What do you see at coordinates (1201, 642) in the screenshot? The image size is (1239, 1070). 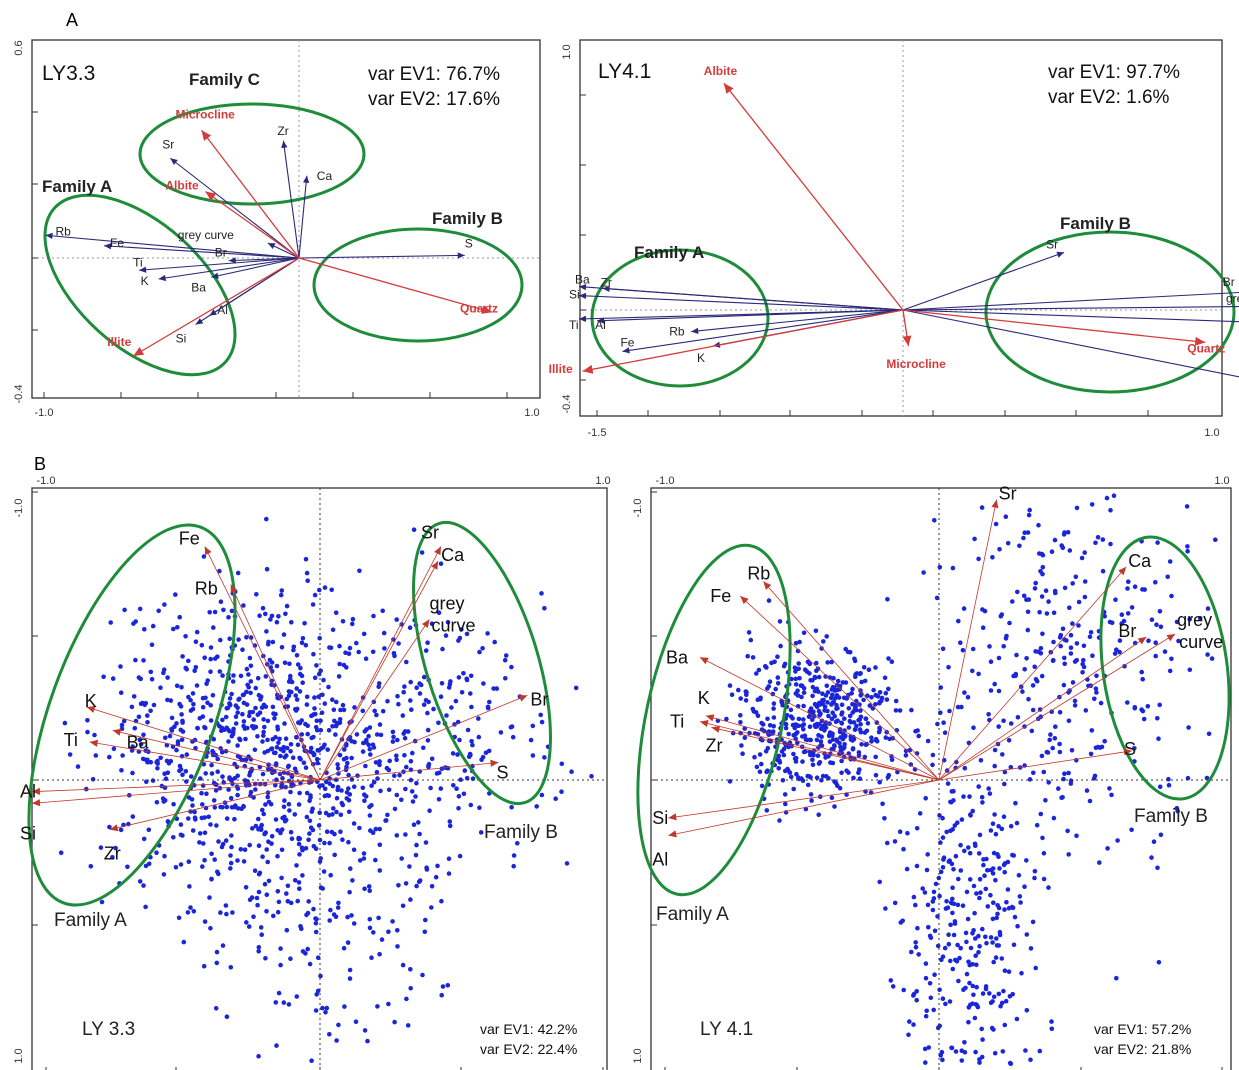 I see `vector-label-part: curve` at bounding box center [1201, 642].